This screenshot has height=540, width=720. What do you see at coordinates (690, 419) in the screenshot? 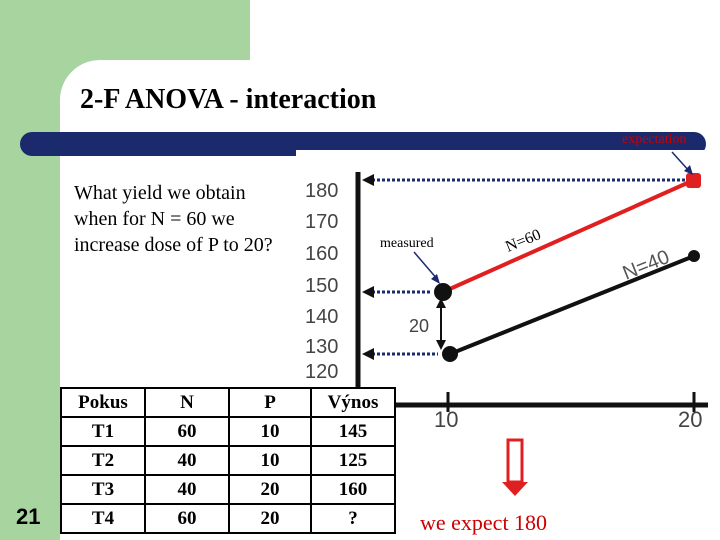
I see `x-tick-label-20: 20` at bounding box center [690, 419].